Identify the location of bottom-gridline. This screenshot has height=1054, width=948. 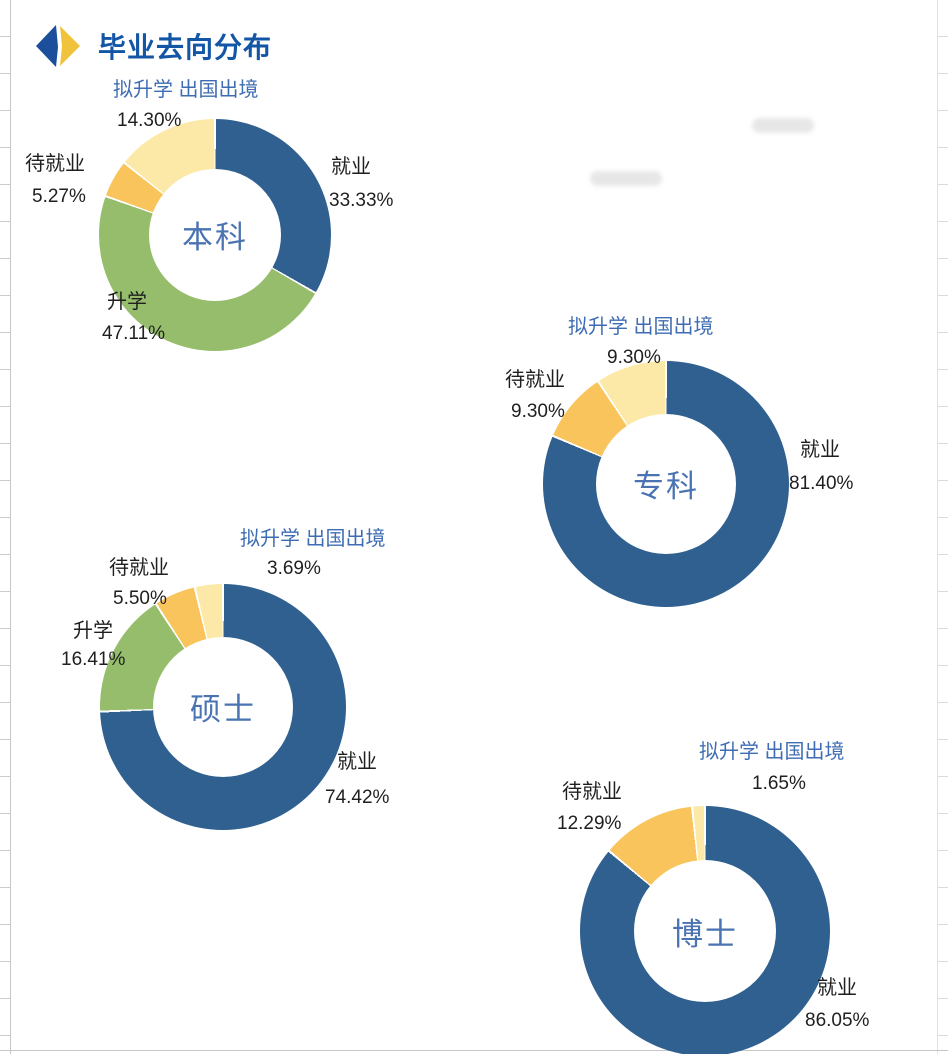
(474, 1050).